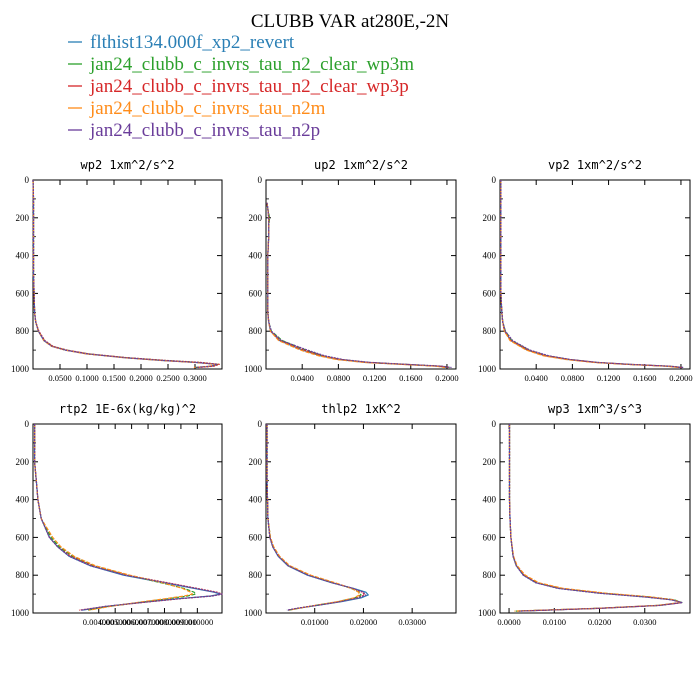 This screenshot has height=700, width=700. Describe the element at coordinates (360, 409) in the screenshot. I see `panel-title: thlp2 1xK^2` at that location.